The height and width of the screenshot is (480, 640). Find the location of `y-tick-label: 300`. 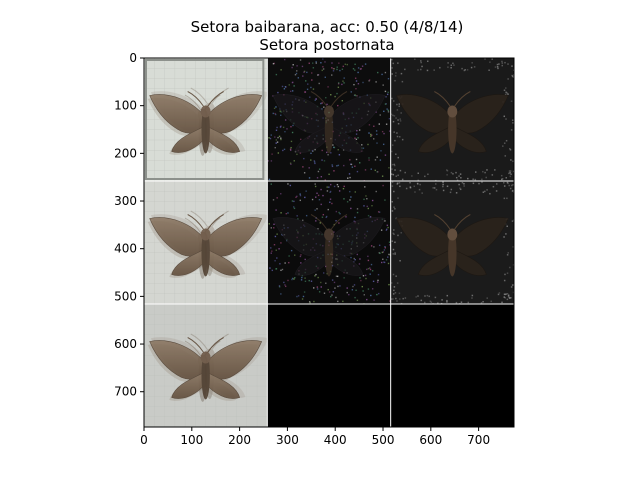

y-tick-label: 300 is located at coordinates (125, 201).